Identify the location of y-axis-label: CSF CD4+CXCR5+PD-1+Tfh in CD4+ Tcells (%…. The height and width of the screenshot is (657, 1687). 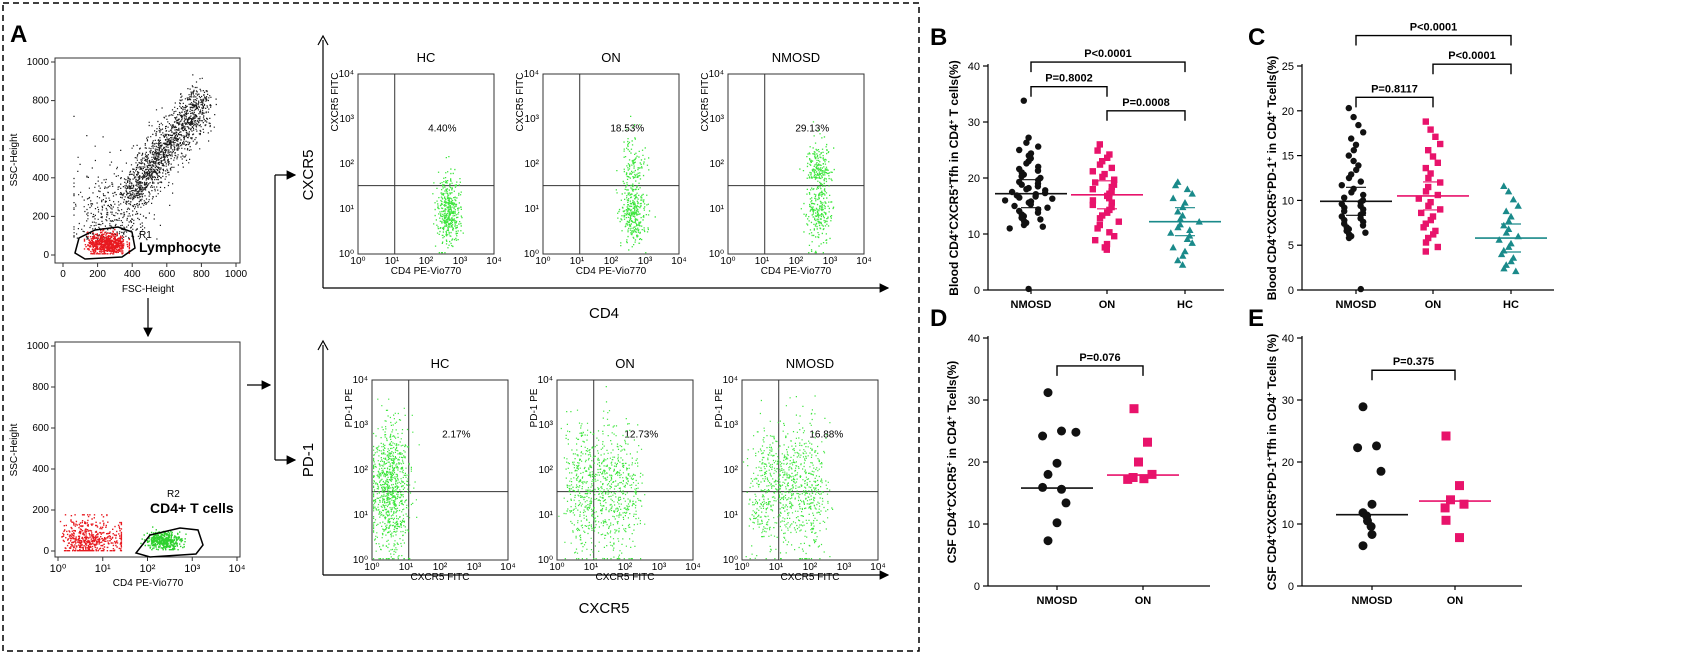
(1272, 462).